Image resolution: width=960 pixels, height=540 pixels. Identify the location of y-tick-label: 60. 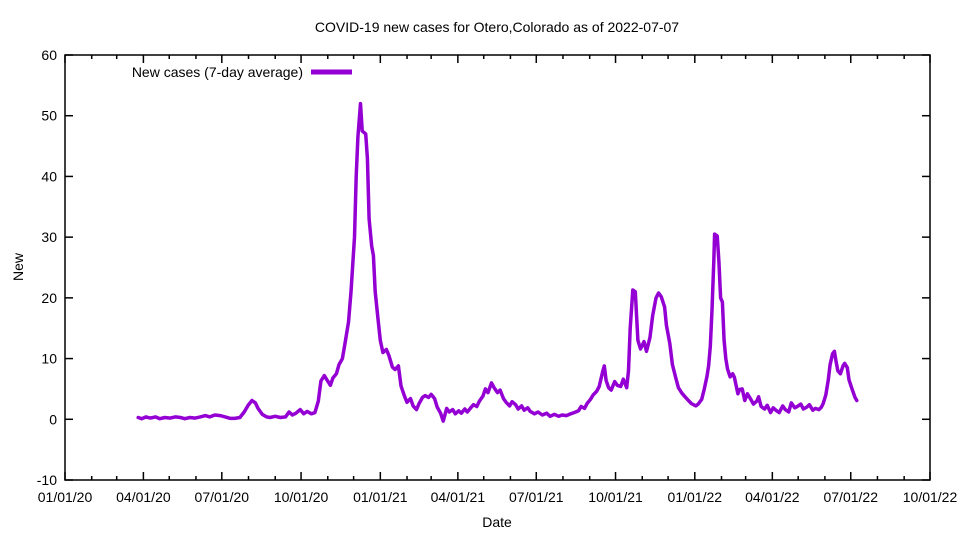
(49, 55).